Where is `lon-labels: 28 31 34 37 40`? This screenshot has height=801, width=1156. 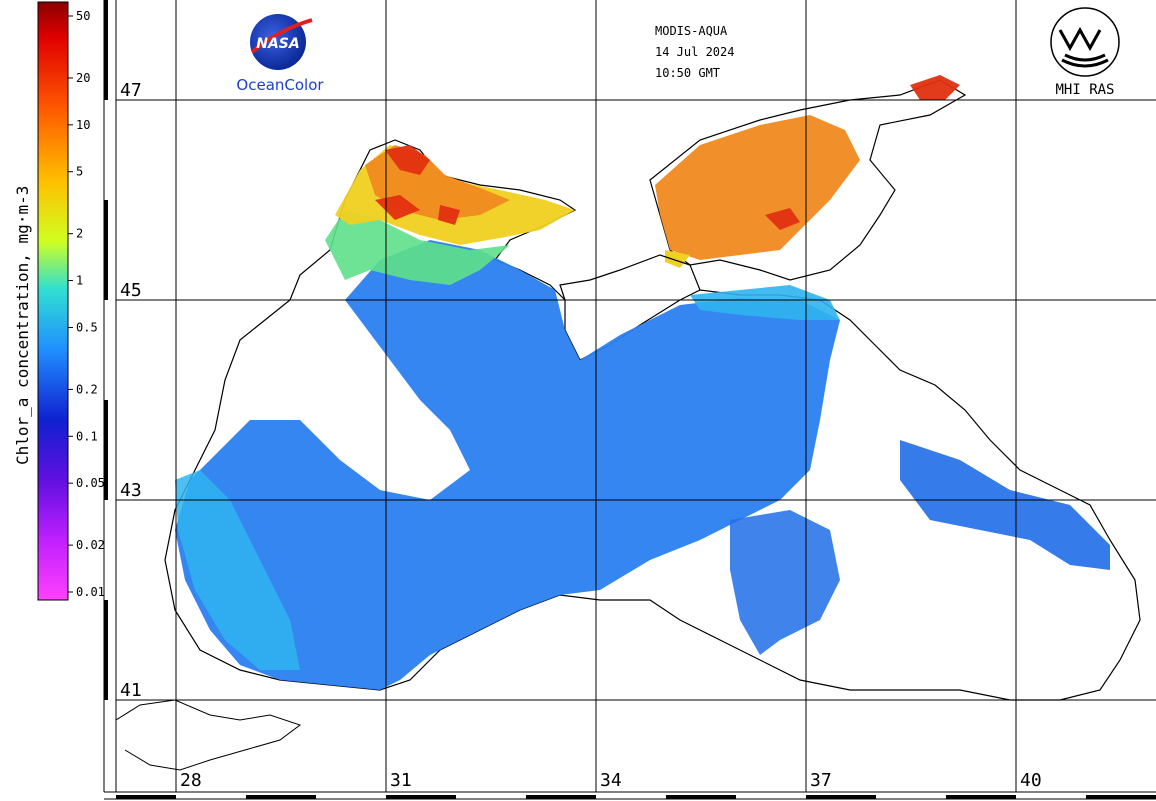 lon-labels: 28 31 34 37 40 is located at coordinates (611, 780).